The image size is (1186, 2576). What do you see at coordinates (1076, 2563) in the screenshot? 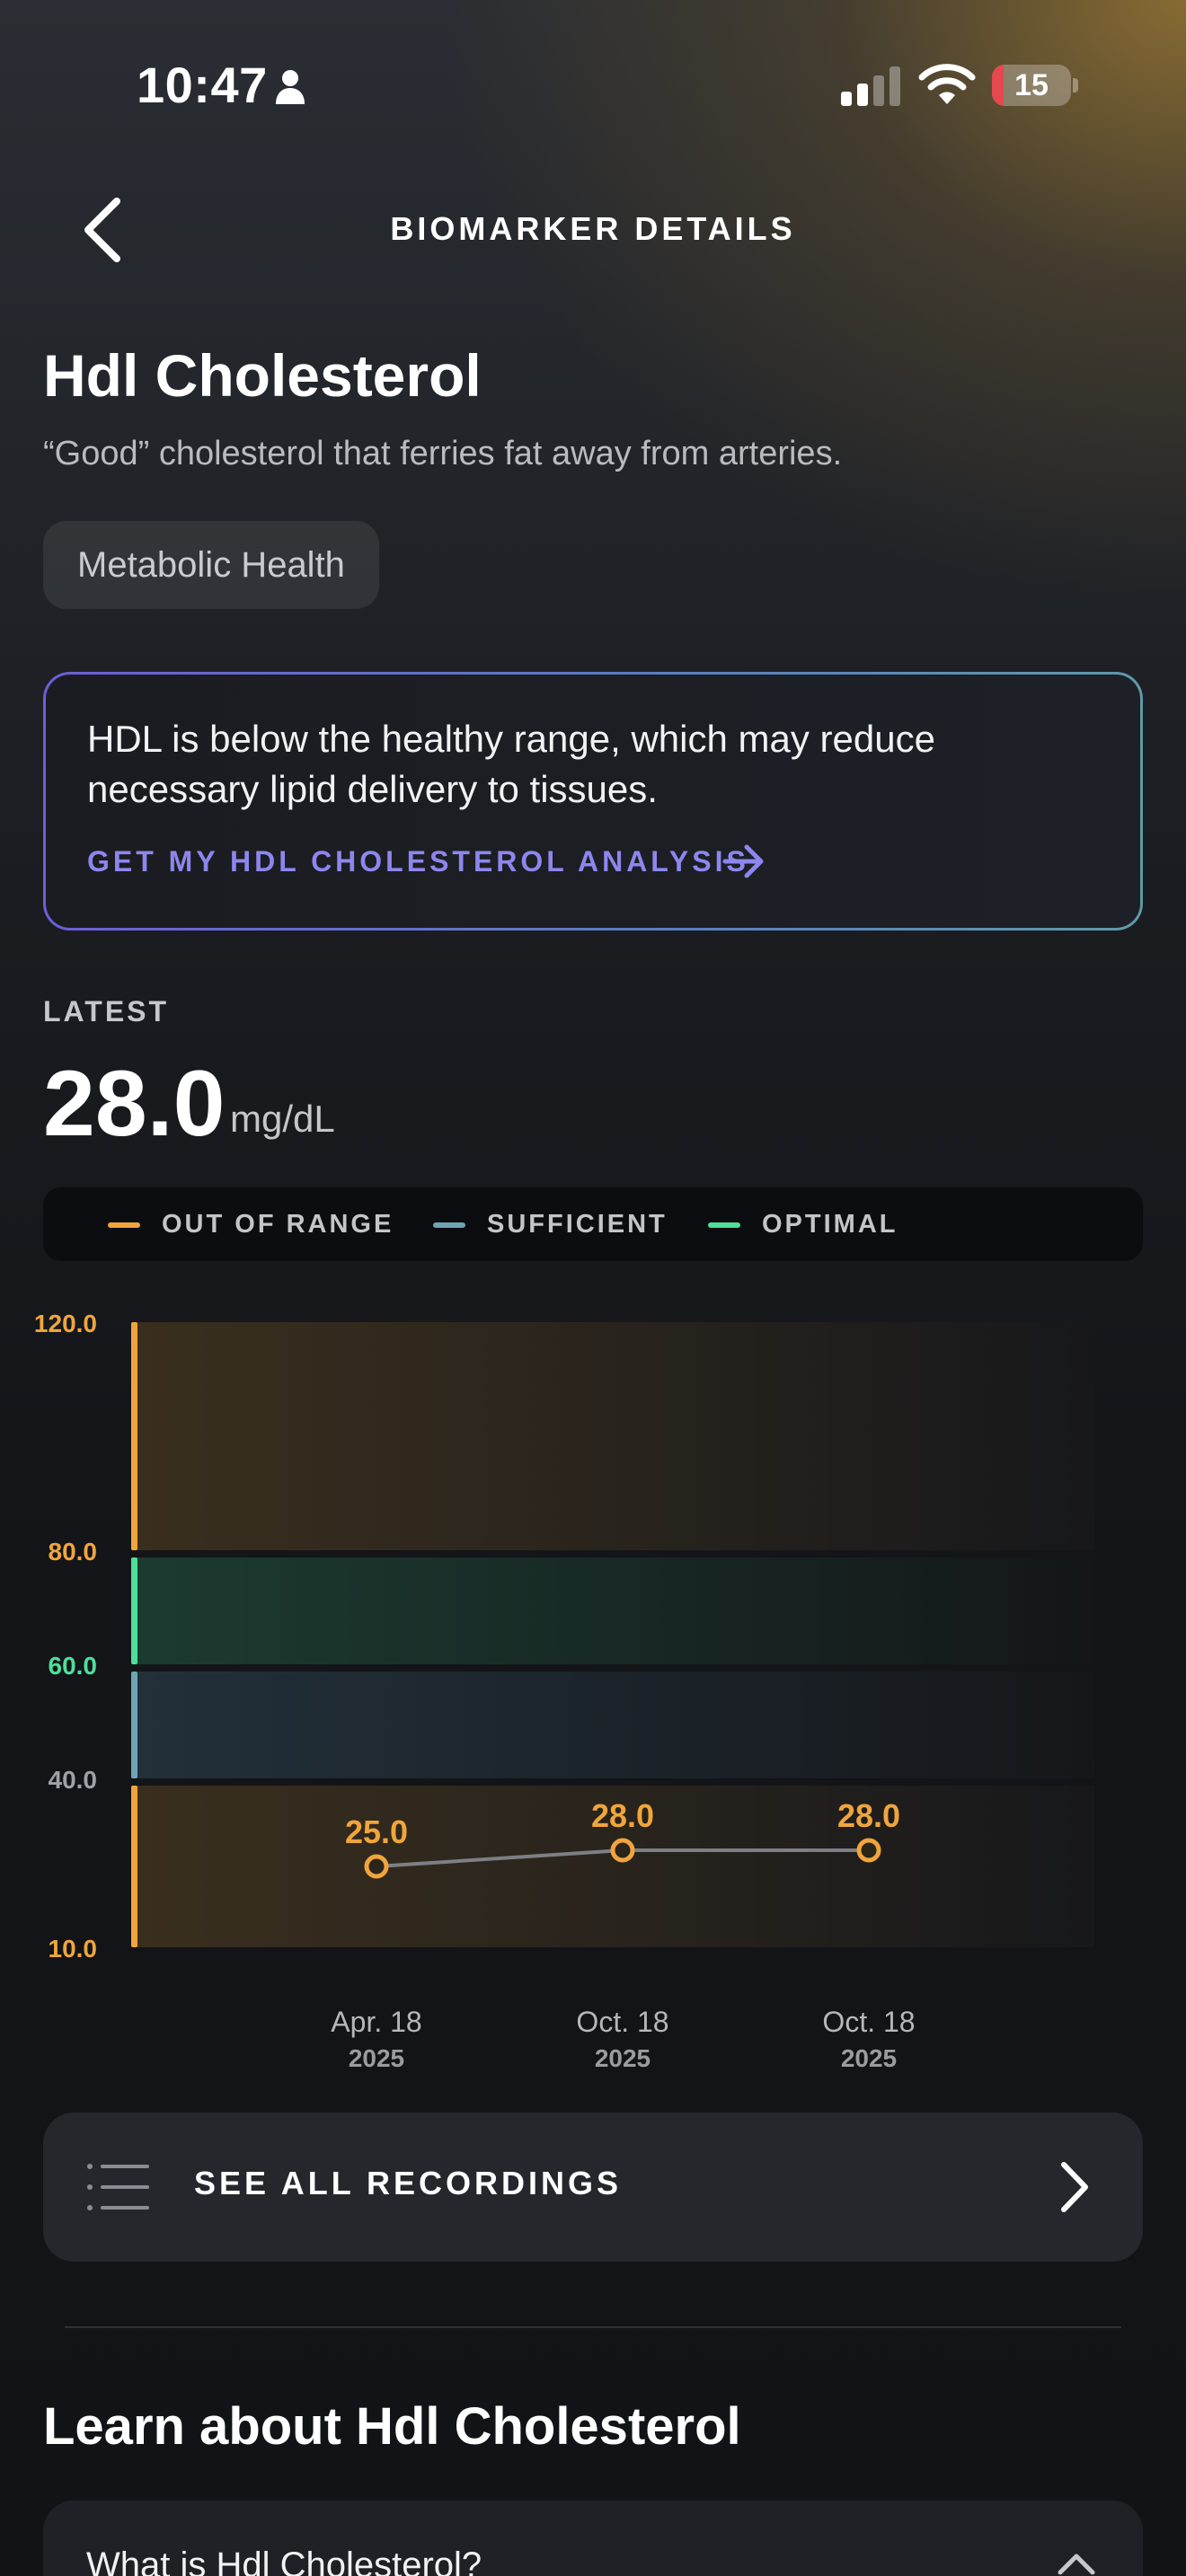
I see `chevron-up-icon` at bounding box center [1076, 2563].